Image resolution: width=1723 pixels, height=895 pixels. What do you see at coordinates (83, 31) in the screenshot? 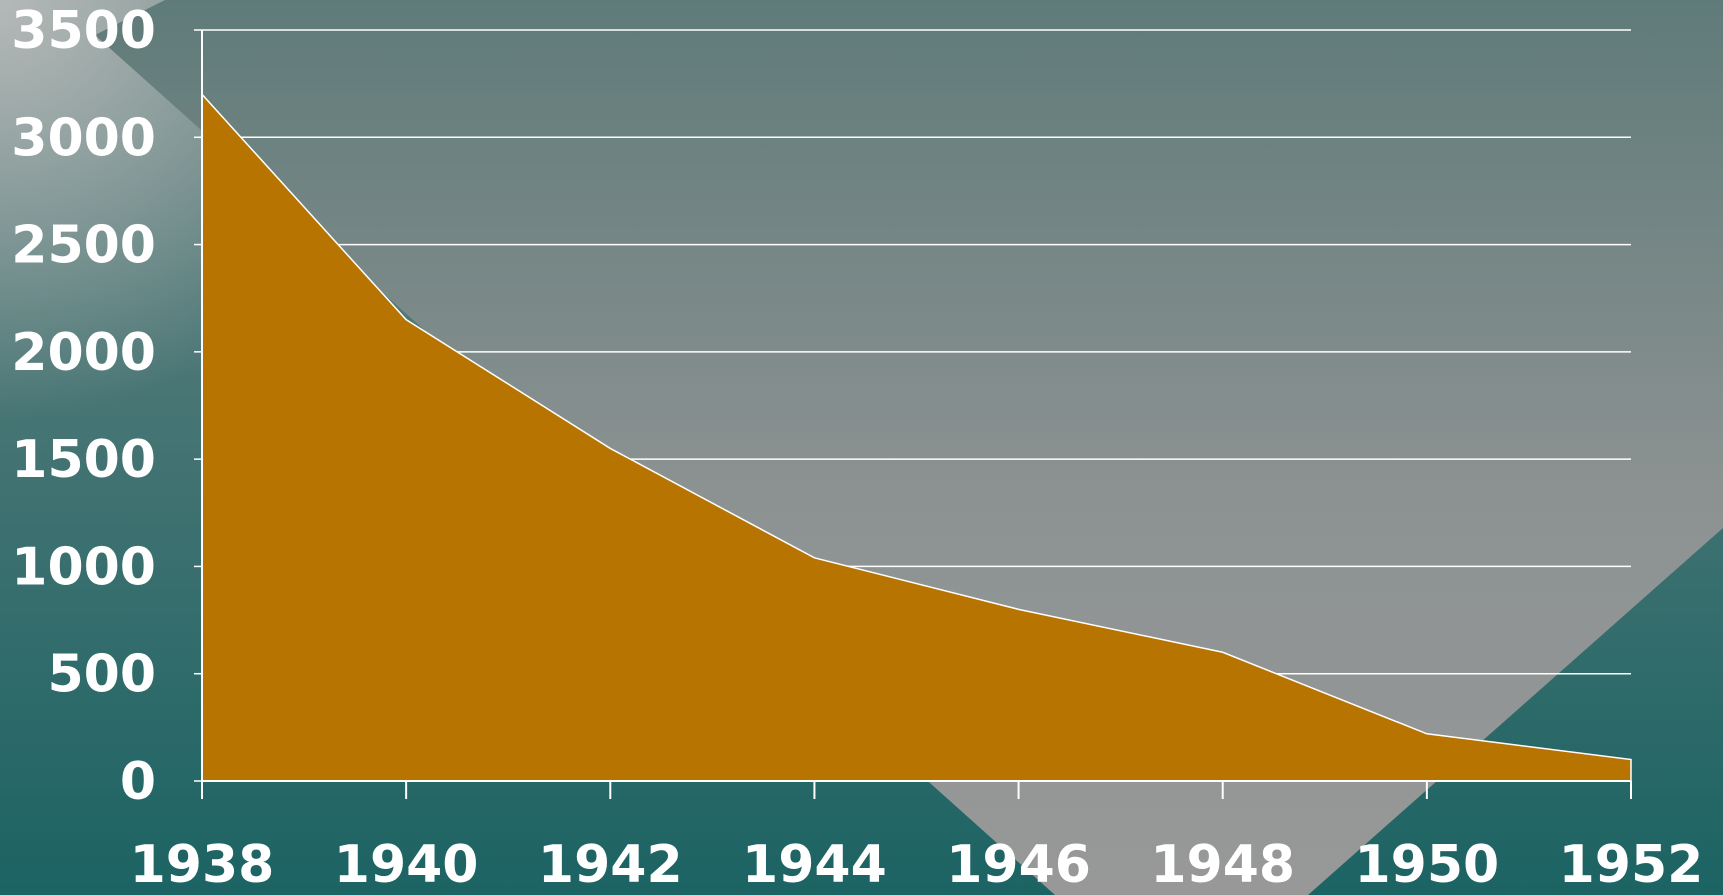
I see `y-tick-label: 3500` at bounding box center [83, 31].